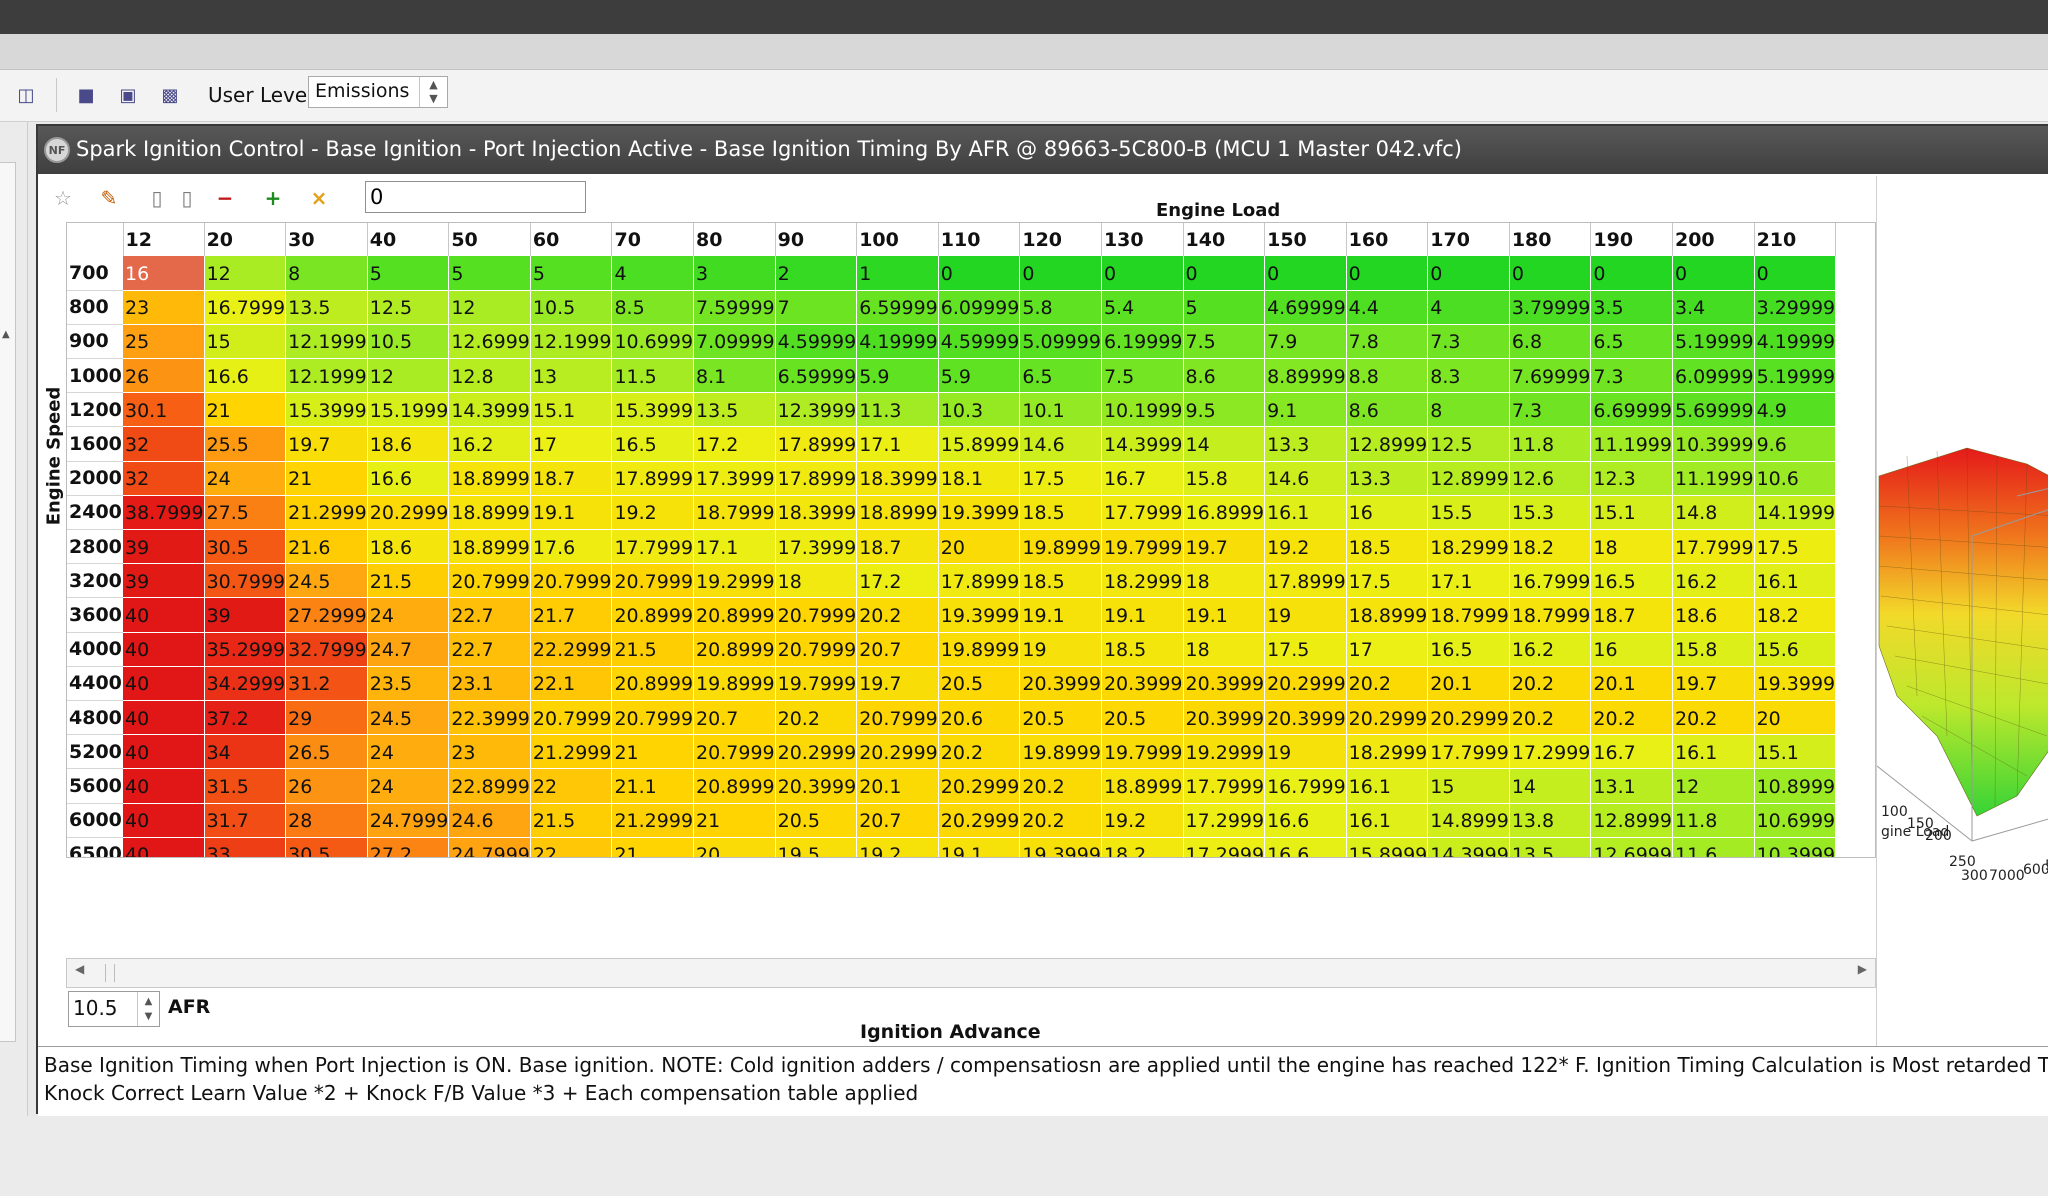 This screenshot has height=1196, width=2048. I want to click on table-cell: 19, so click(1305, 752).